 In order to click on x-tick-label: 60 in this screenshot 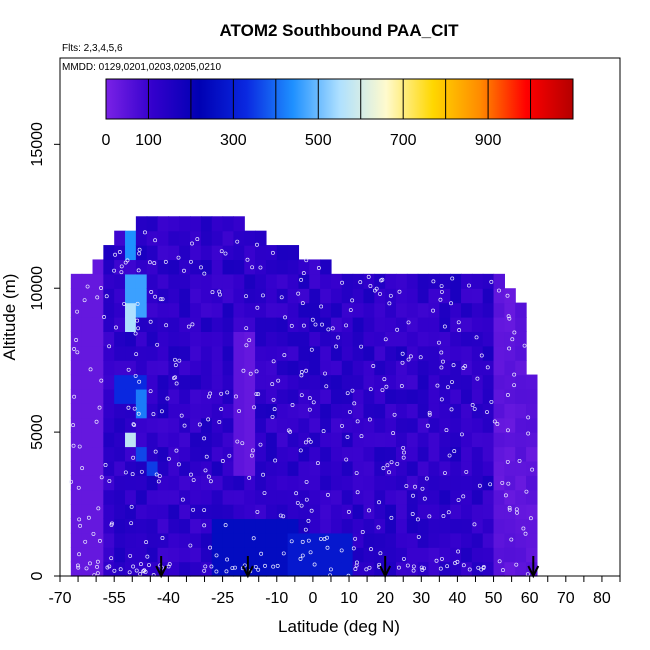, I will do `click(530, 598)`.